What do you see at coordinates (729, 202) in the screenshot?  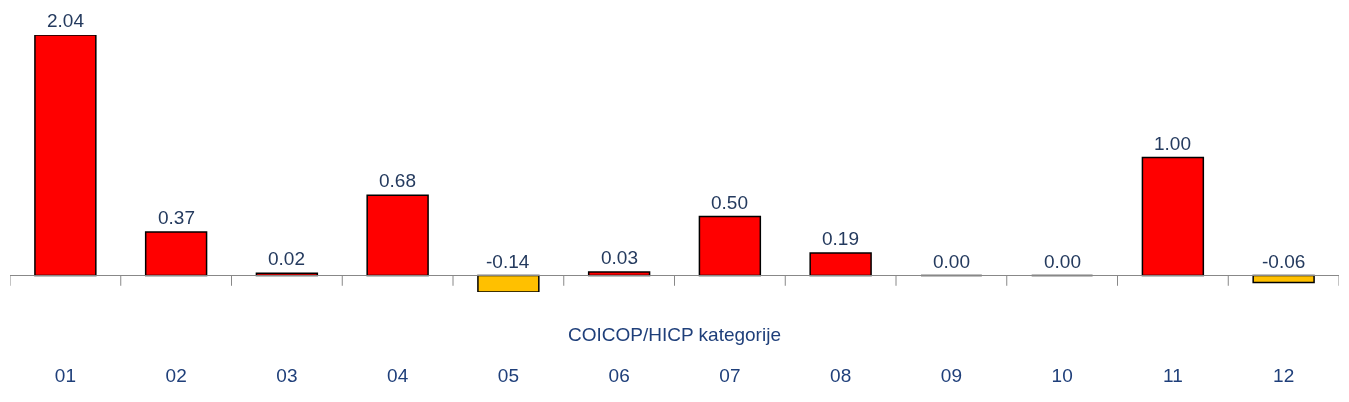 I see `data-label: 0.50` at bounding box center [729, 202].